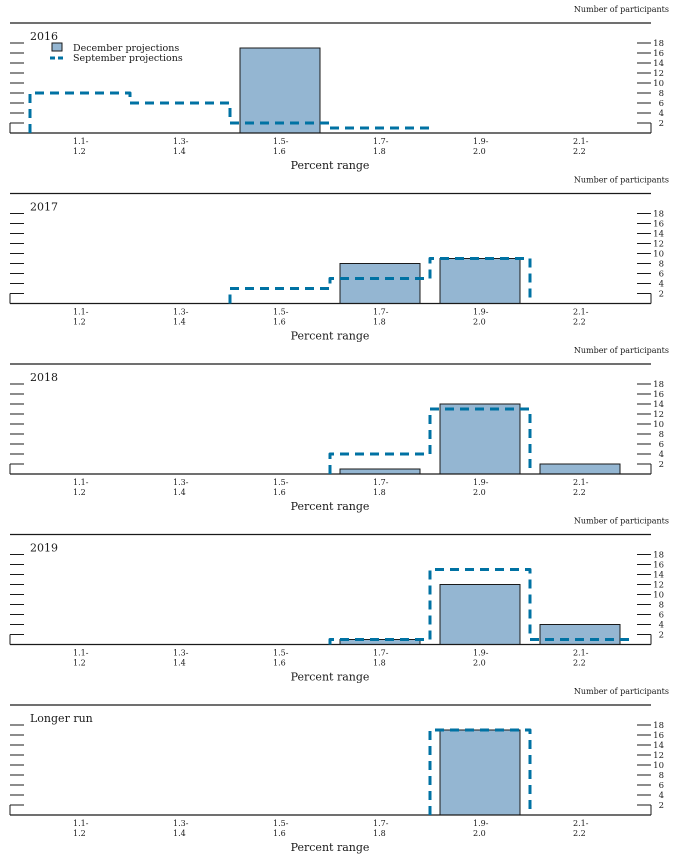 The height and width of the screenshot is (856, 673). Describe the element at coordinates (44, 207) in the screenshot. I see `panel-title: 2017` at that location.